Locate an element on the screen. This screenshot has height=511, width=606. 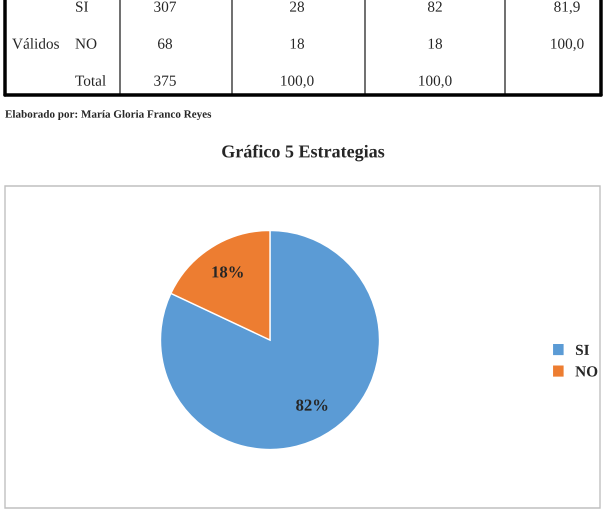
data-label: 18% is located at coordinates (227, 272).